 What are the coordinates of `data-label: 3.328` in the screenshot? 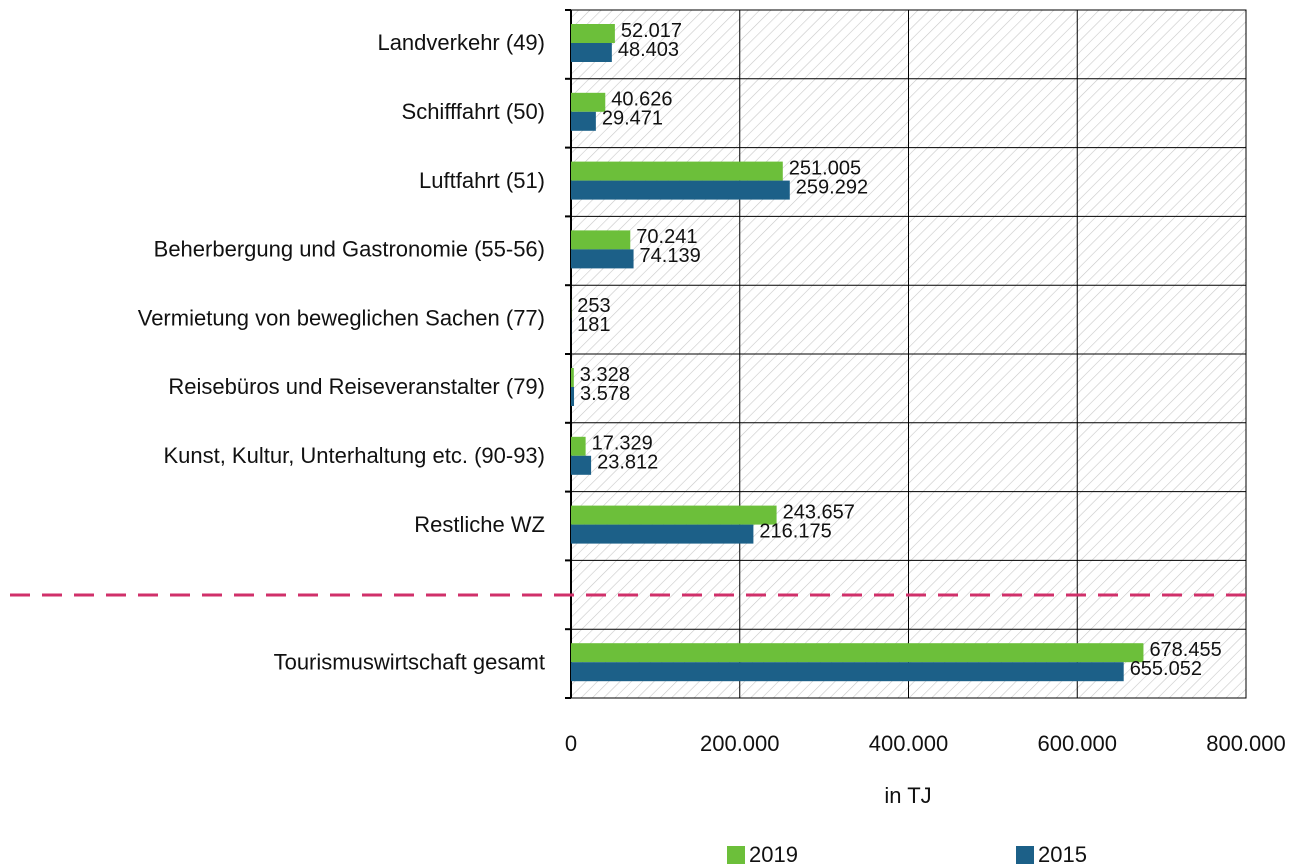 It's located at (605, 375).